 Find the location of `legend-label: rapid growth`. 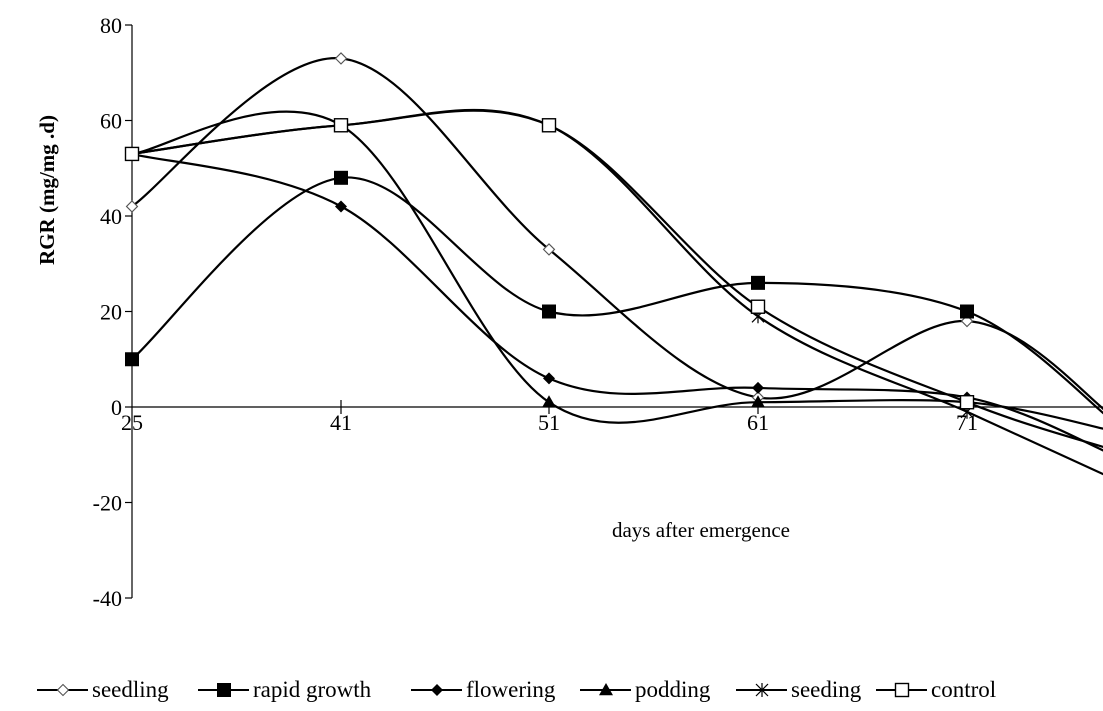

legend-label: rapid growth is located at coordinates (312, 689).